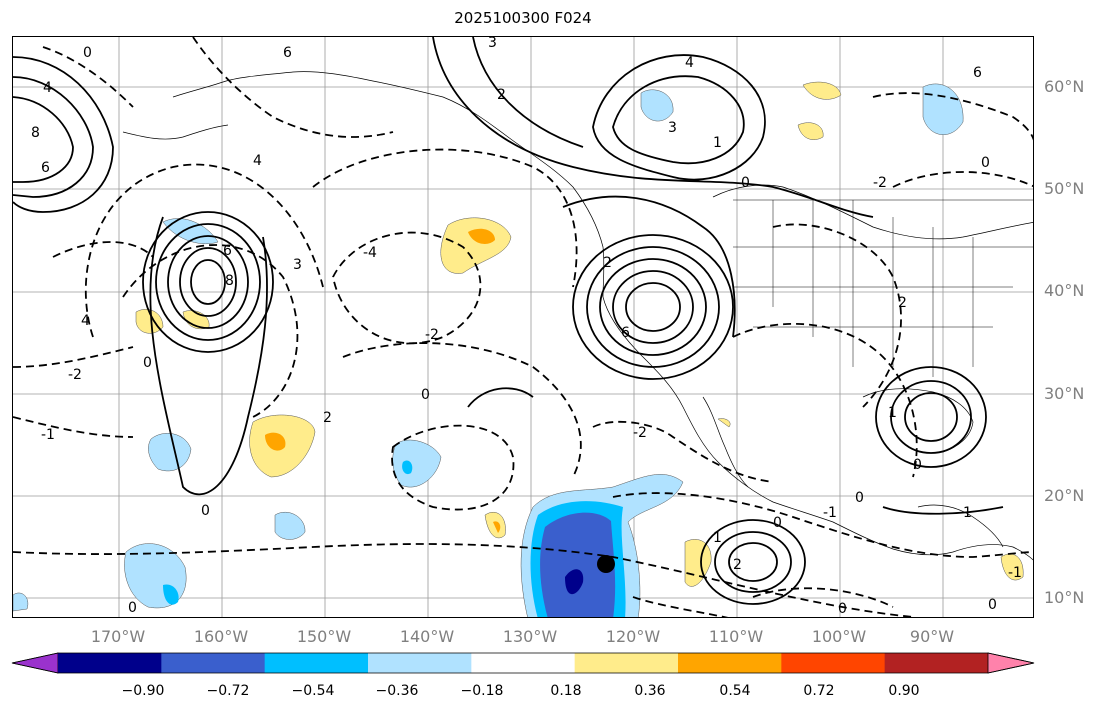 The image size is (1105, 712). I want to click on lon-label-120w: 120°W, so click(633, 636).